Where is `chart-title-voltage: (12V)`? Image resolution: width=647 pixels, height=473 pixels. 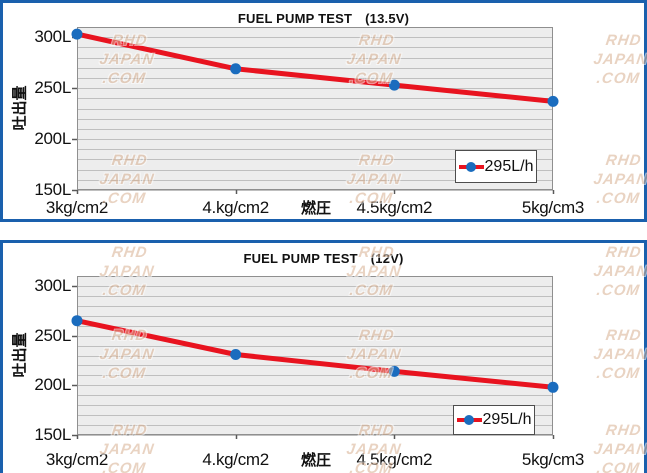
chart-title-voltage: (12V) is located at coordinates (387, 258).